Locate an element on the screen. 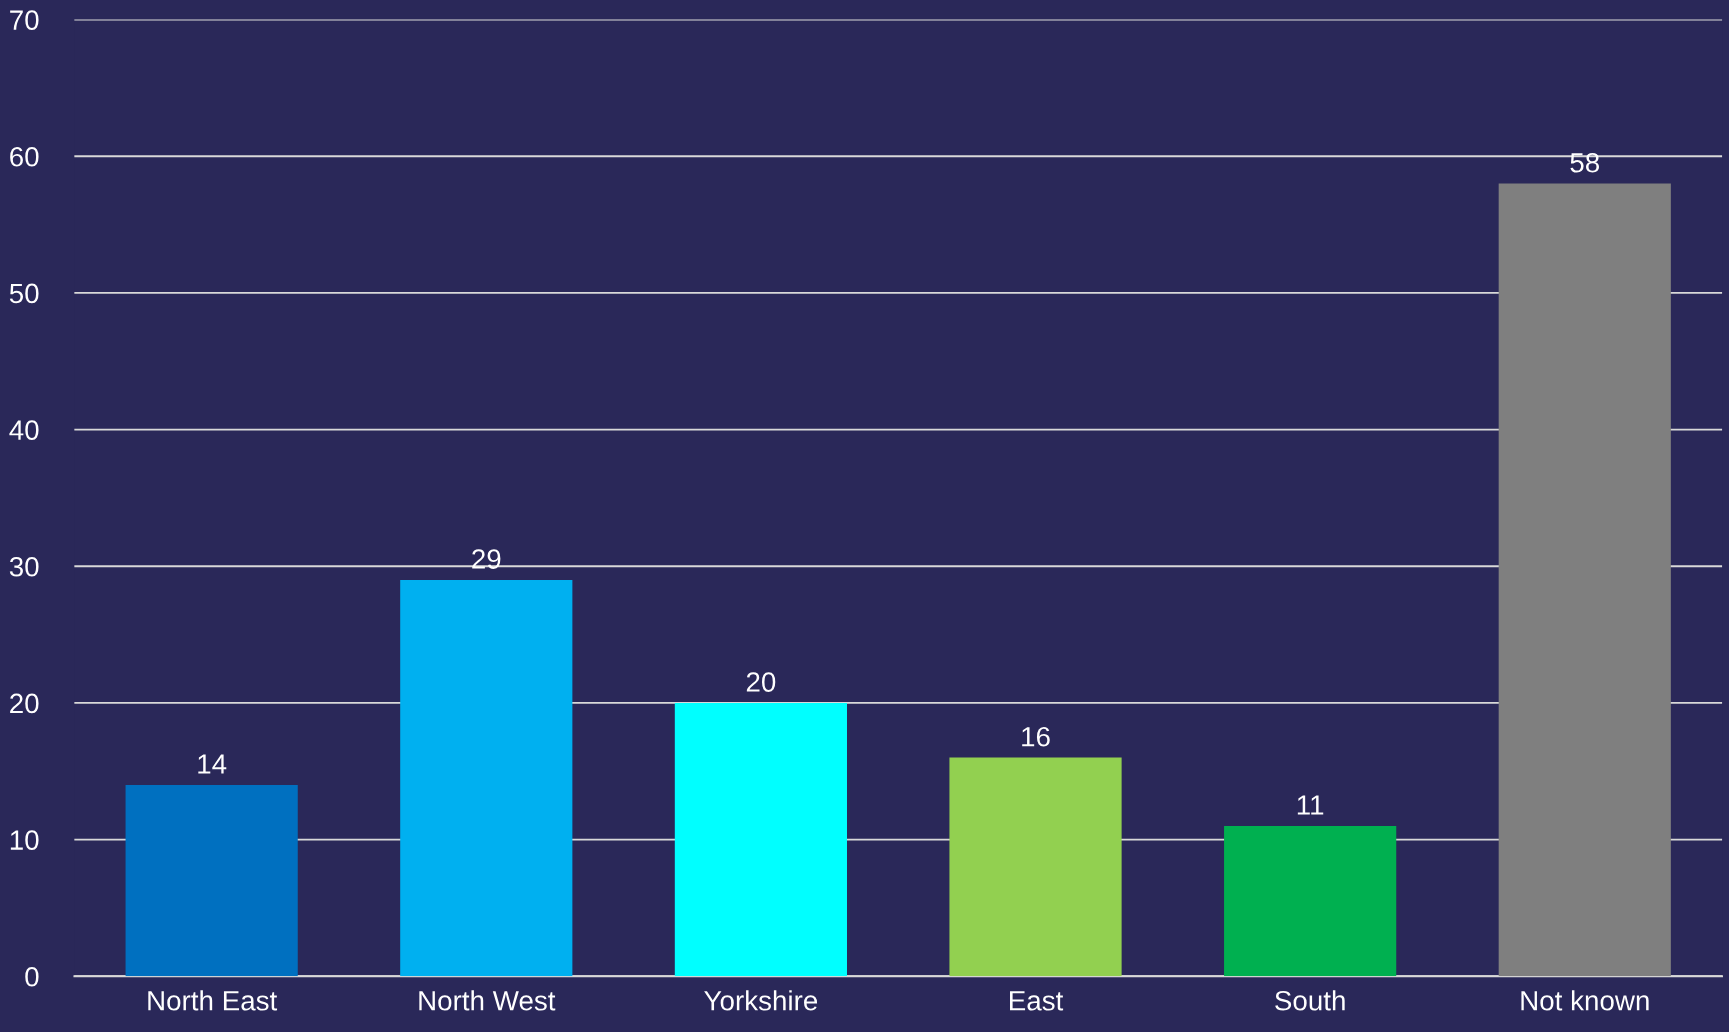 This screenshot has height=1032, width=1729. data-label: 16 is located at coordinates (1036, 736).